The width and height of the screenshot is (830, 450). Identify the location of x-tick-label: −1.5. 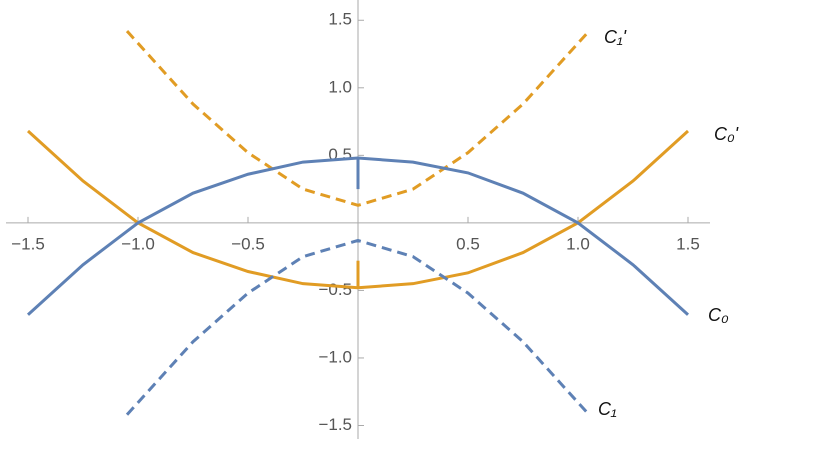
(28, 243).